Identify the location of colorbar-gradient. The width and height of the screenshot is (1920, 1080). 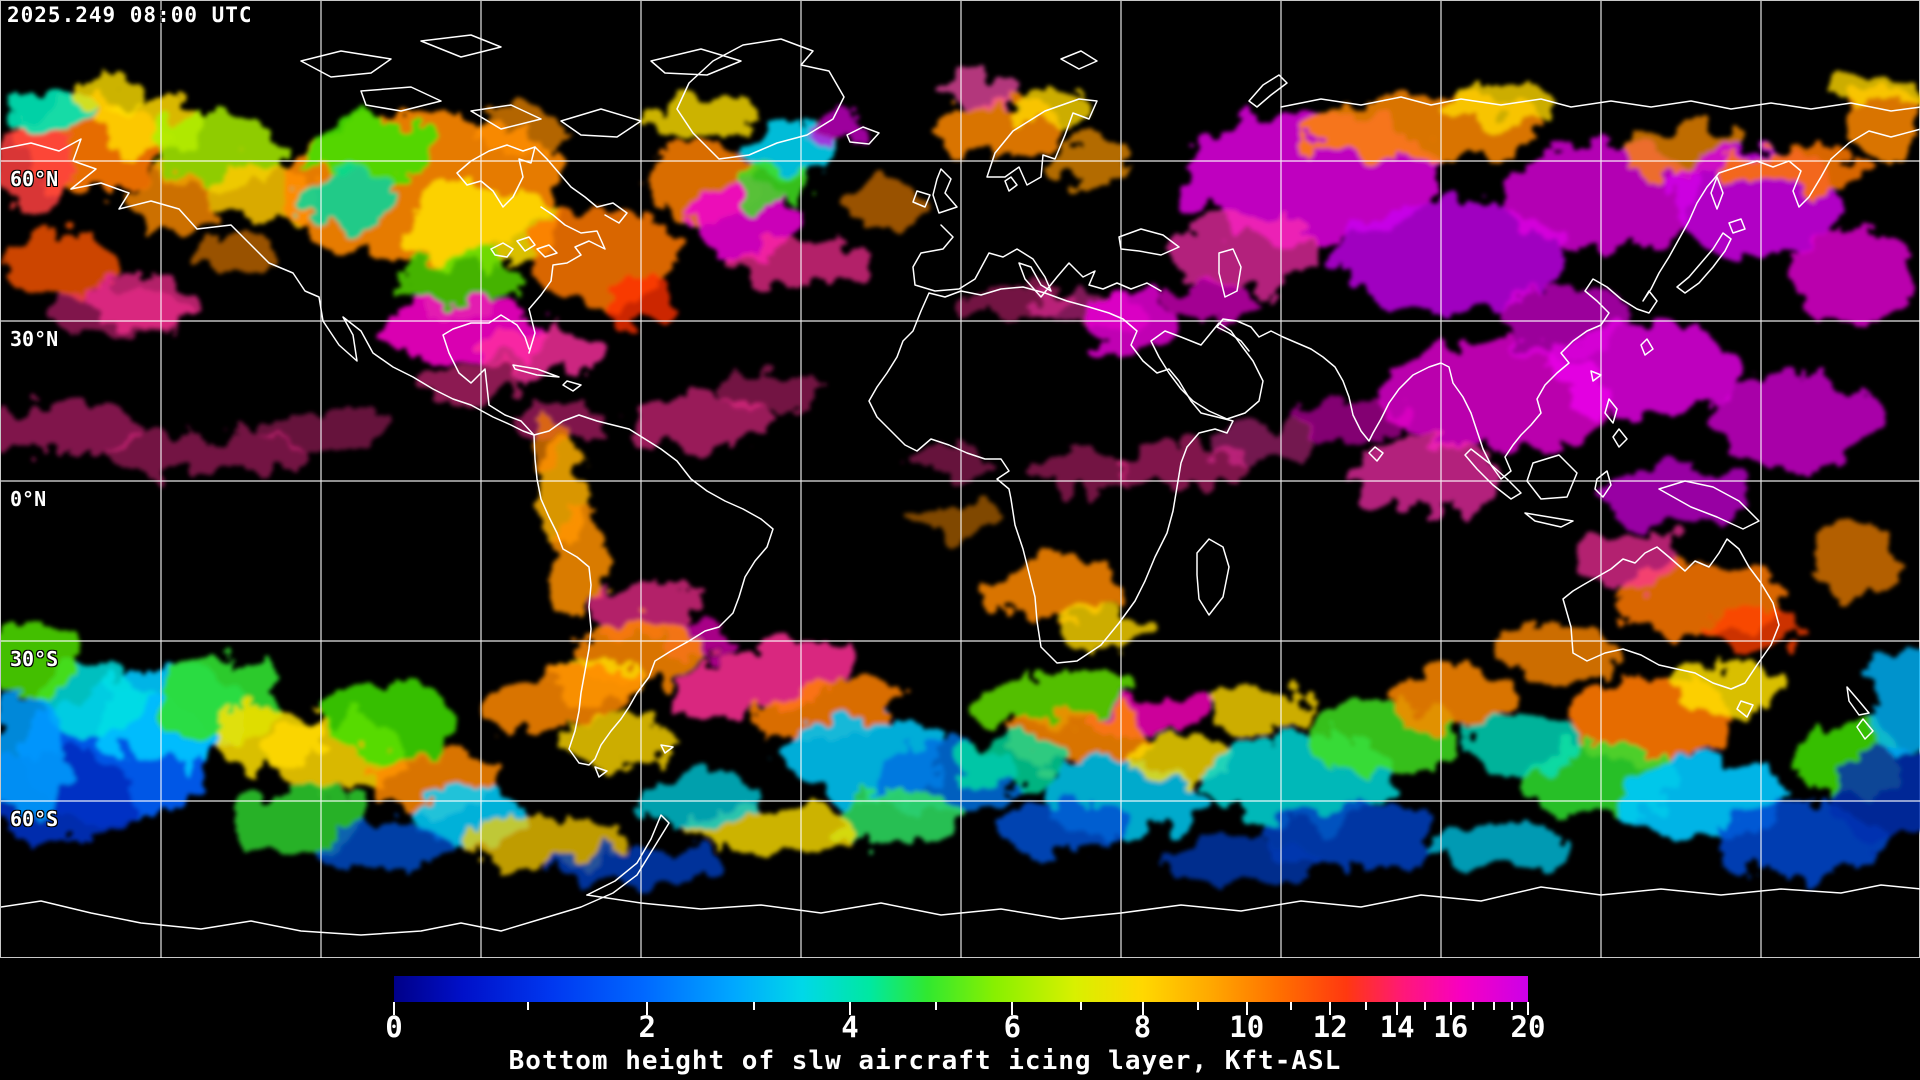
(961, 989).